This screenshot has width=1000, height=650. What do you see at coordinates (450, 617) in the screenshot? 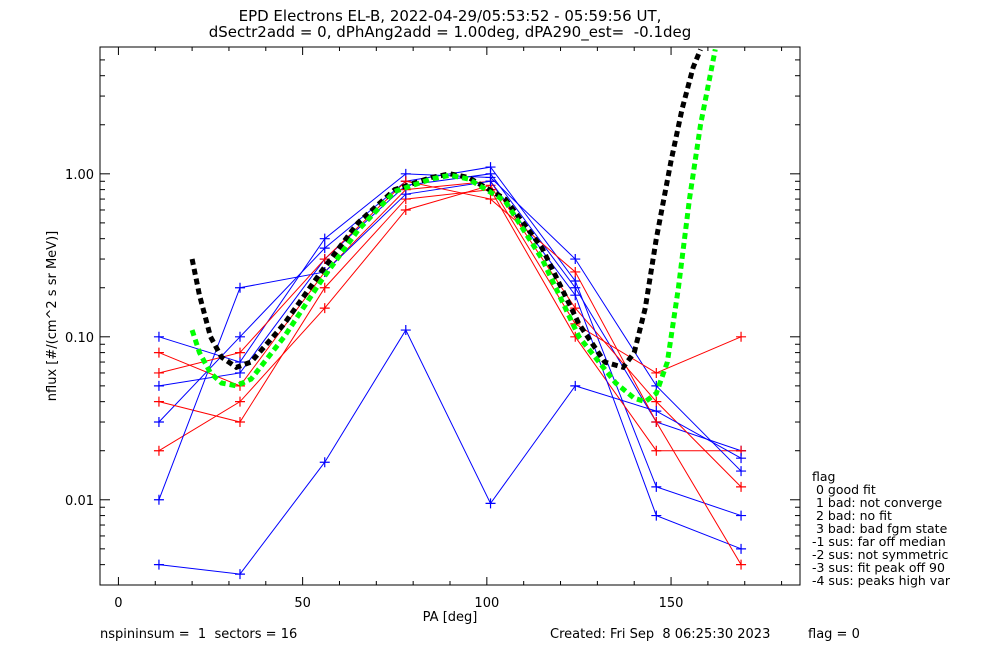
I see `x-axis-label: PA [deg]` at bounding box center [450, 617].